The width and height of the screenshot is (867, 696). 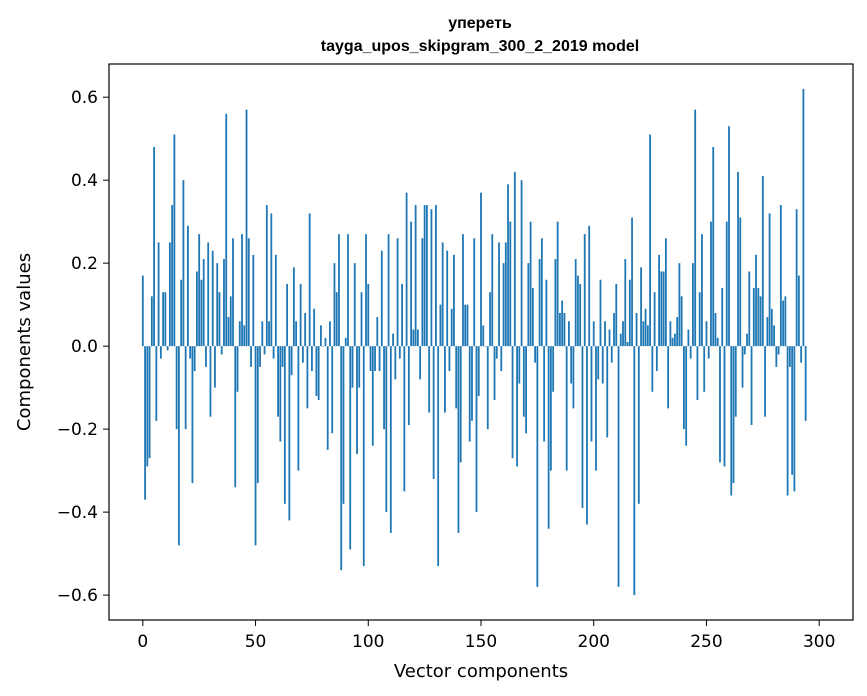 What do you see at coordinates (77, 430) in the screenshot?
I see `y-tick-label: −0.2` at bounding box center [77, 430].